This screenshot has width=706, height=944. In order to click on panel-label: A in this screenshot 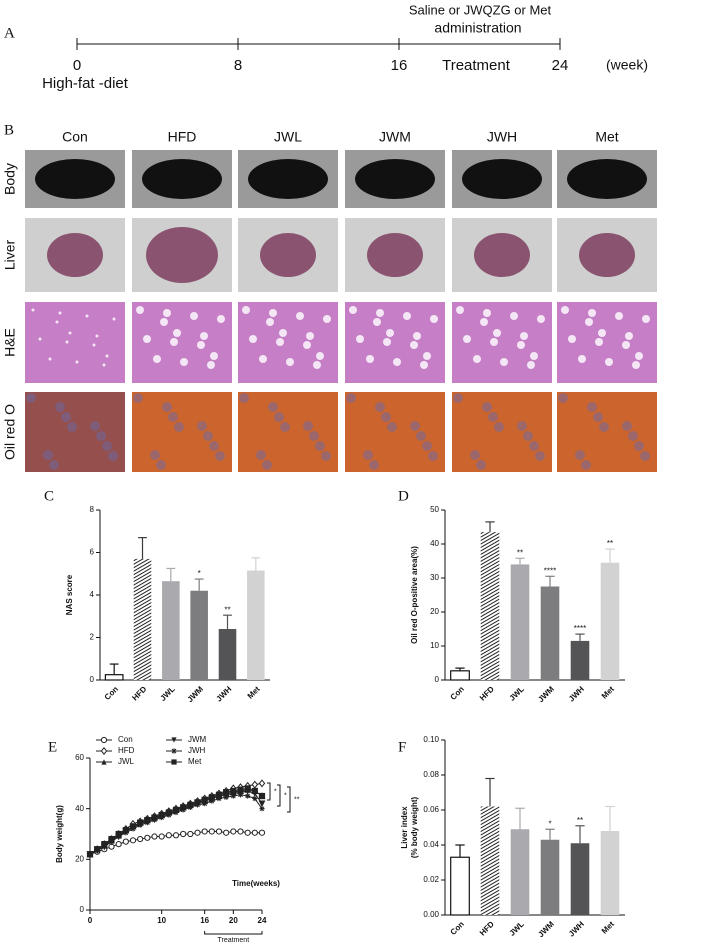, I will do `click(9, 33)`.